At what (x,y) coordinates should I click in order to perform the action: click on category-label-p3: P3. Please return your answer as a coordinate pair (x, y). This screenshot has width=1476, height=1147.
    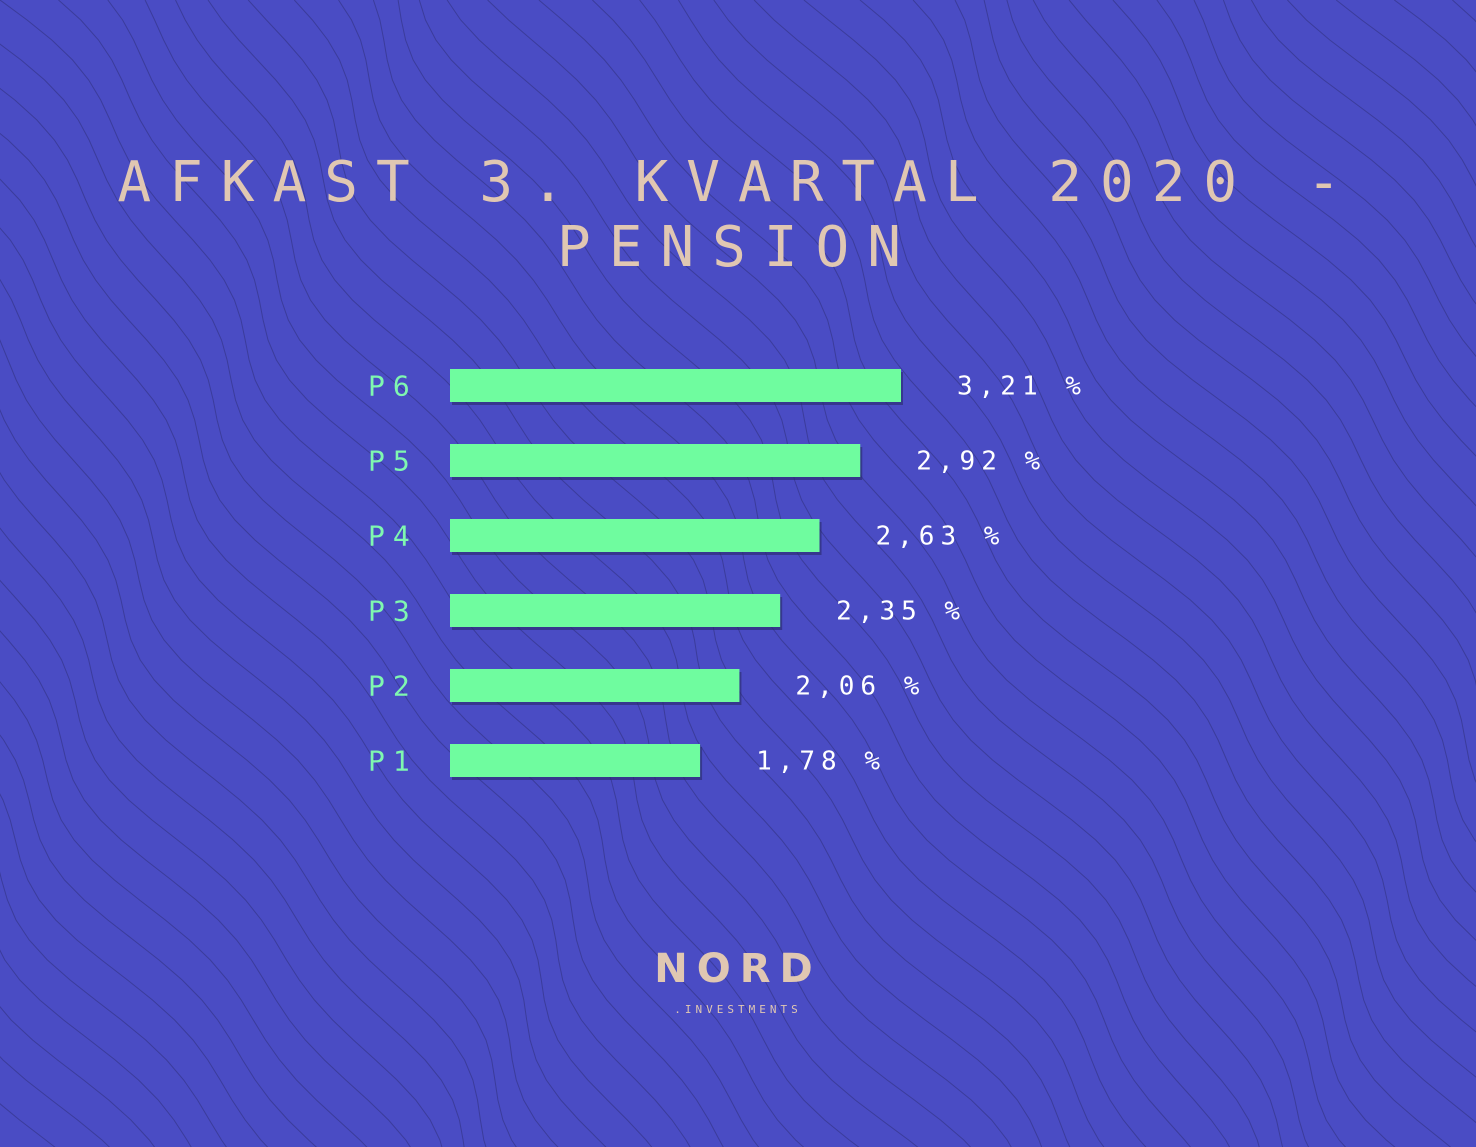
    Looking at the image, I should click on (393, 611).